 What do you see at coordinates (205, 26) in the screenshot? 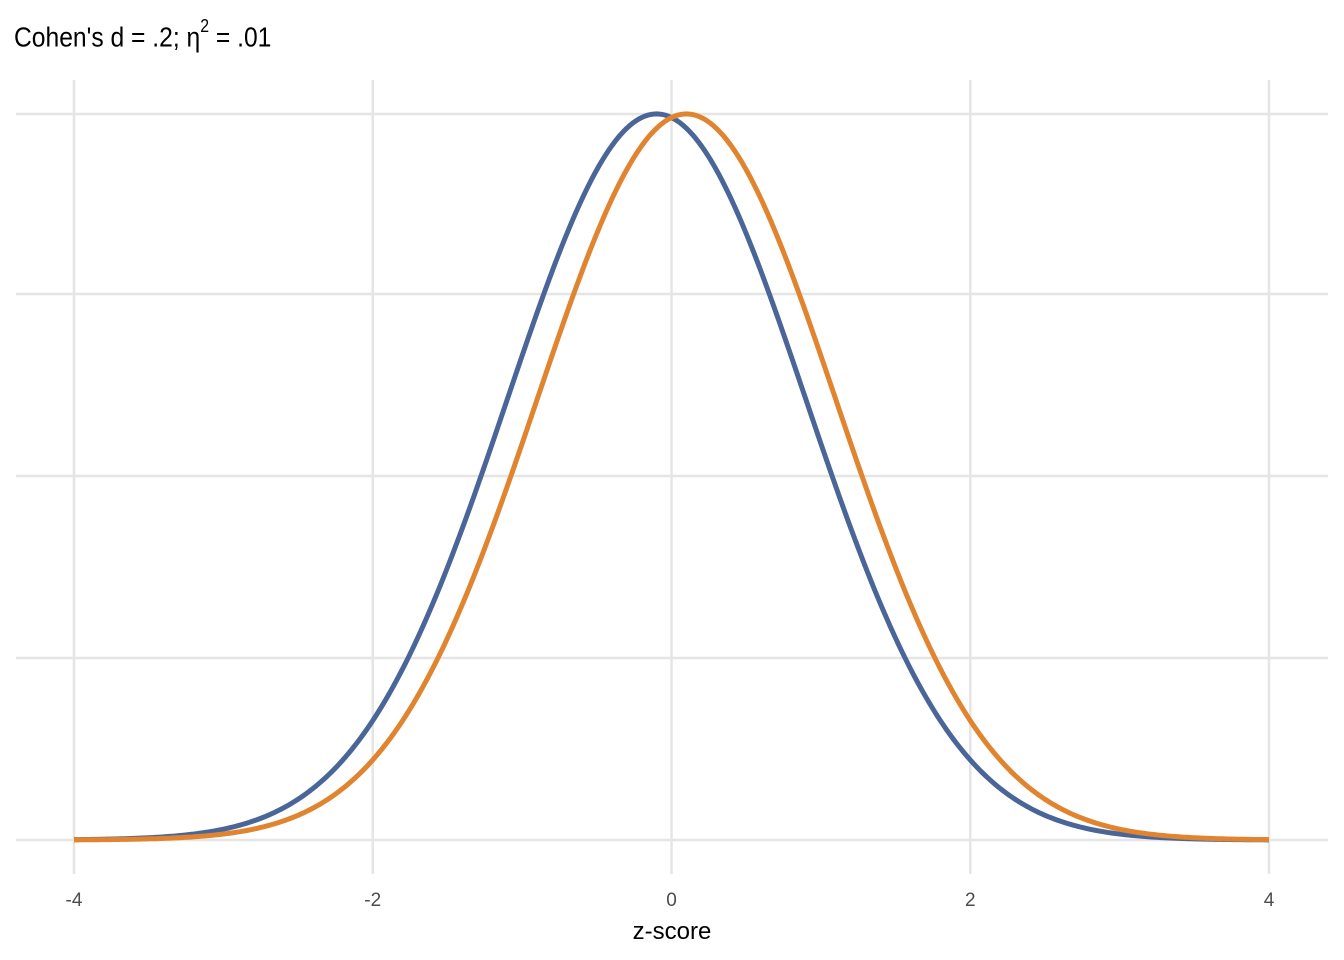
I see `chart-title-exponent: 2` at bounding box center [205, 26].